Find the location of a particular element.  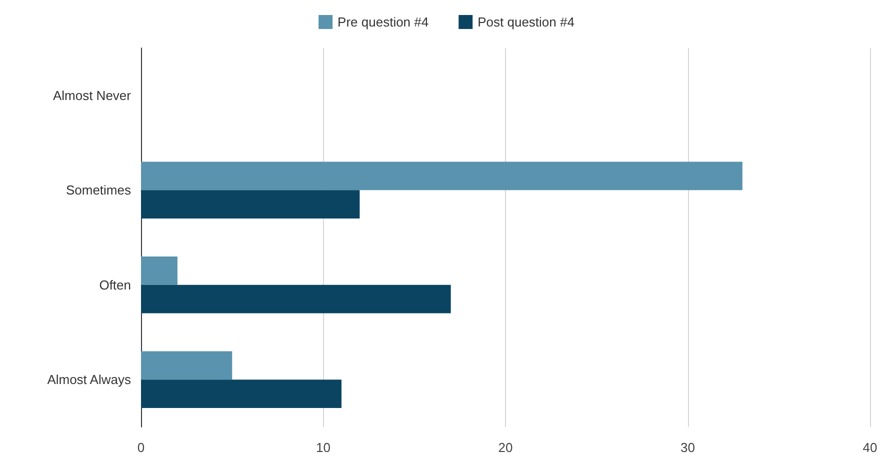

x-tick-label: 10 is located at coordinates (323, 447).